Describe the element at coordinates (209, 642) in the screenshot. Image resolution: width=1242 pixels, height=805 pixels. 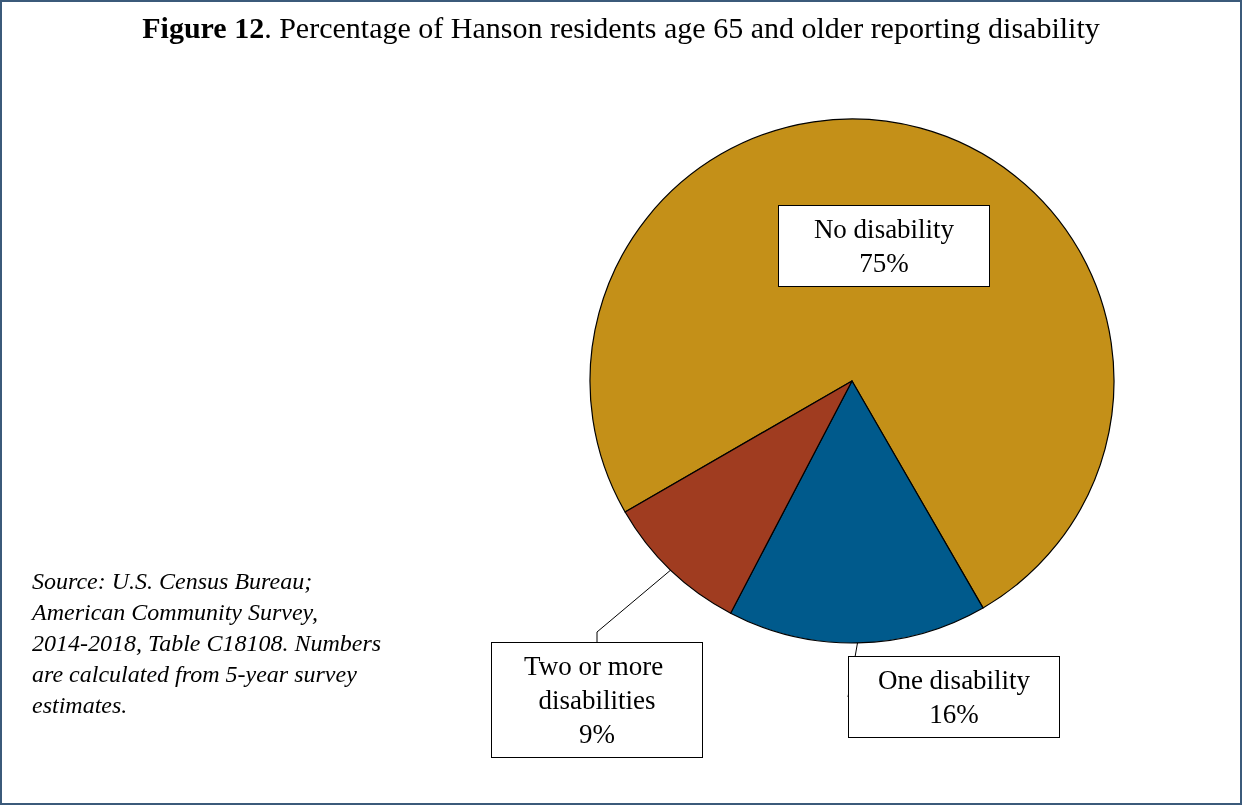
I see `source-note: Source: U.S. Census Bureau; American Community Survey, 2014-2018, Table C18108. Numbers are calculated from 5-year survey estimates.` at that location.